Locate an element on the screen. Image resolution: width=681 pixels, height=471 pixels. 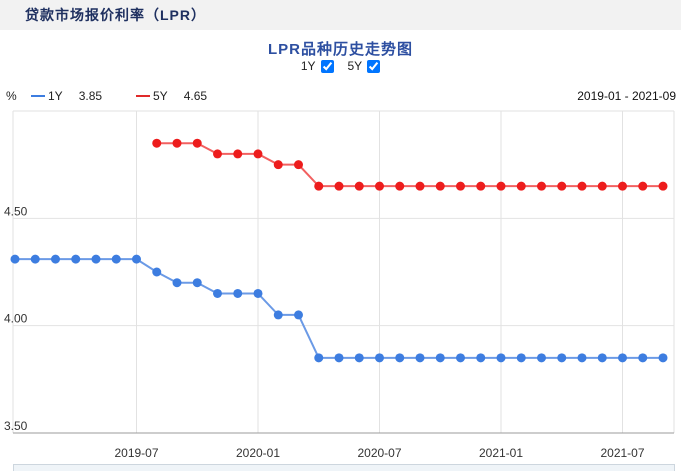
legend-item-1y: 1Y 3.85 is located at coordinates (66, 96).